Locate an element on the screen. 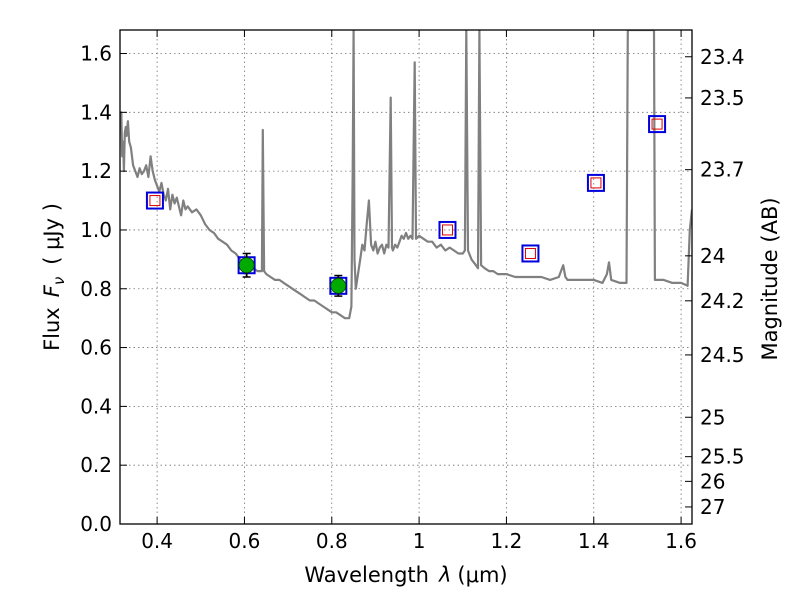  x-tick-label: 1.6 is located at coordinates (681, 541).